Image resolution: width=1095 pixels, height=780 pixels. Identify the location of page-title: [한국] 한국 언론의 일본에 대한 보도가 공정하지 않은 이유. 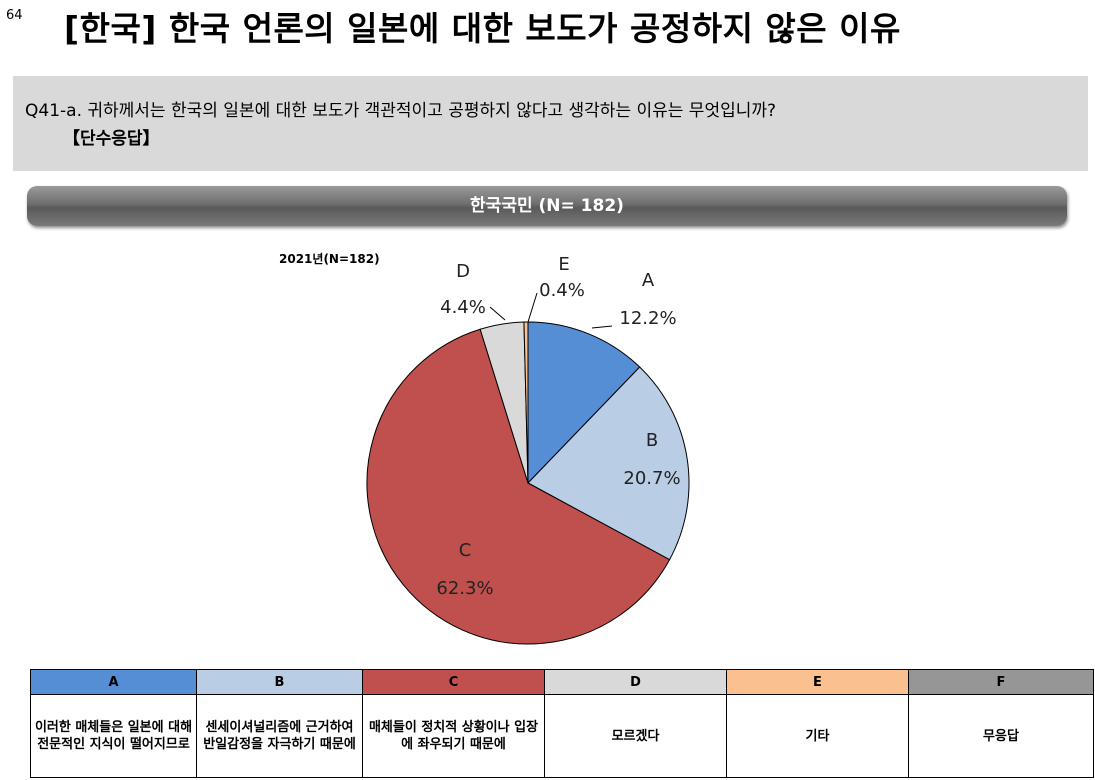
(482, 28).